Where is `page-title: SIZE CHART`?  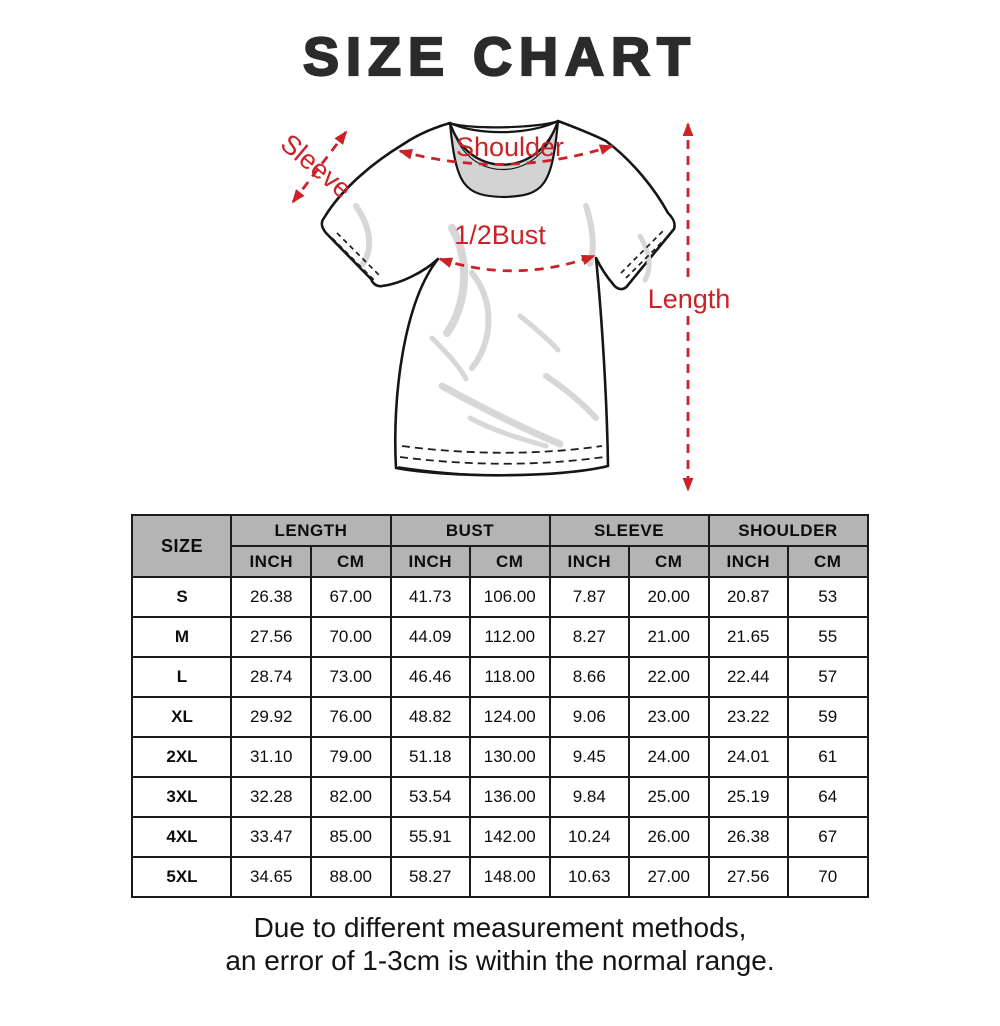 page-title: SIZE CHART is located at coordinates (499, 57).